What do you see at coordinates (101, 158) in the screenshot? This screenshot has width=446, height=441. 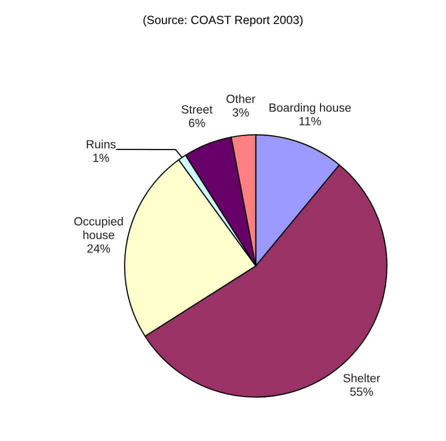 I see `data-label: 1%` at bounding box center [101, 158].